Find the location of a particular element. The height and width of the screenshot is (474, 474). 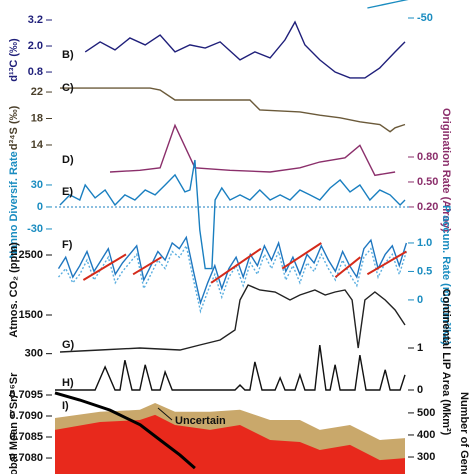

y-axis-label: d¹³C (‰) is located at coordinates (14, 60).